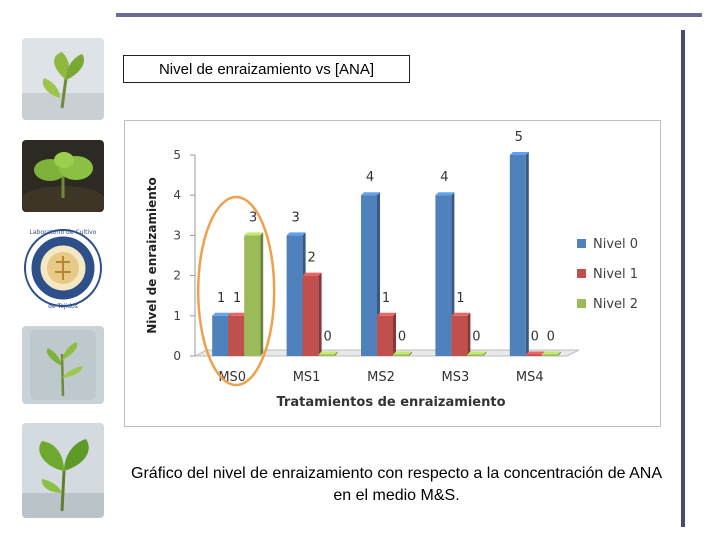 The width and height of the screenshot is (720, 540). I want to click on x-axis-title: Tratamientos de enraizamiento, so click(390, 402).